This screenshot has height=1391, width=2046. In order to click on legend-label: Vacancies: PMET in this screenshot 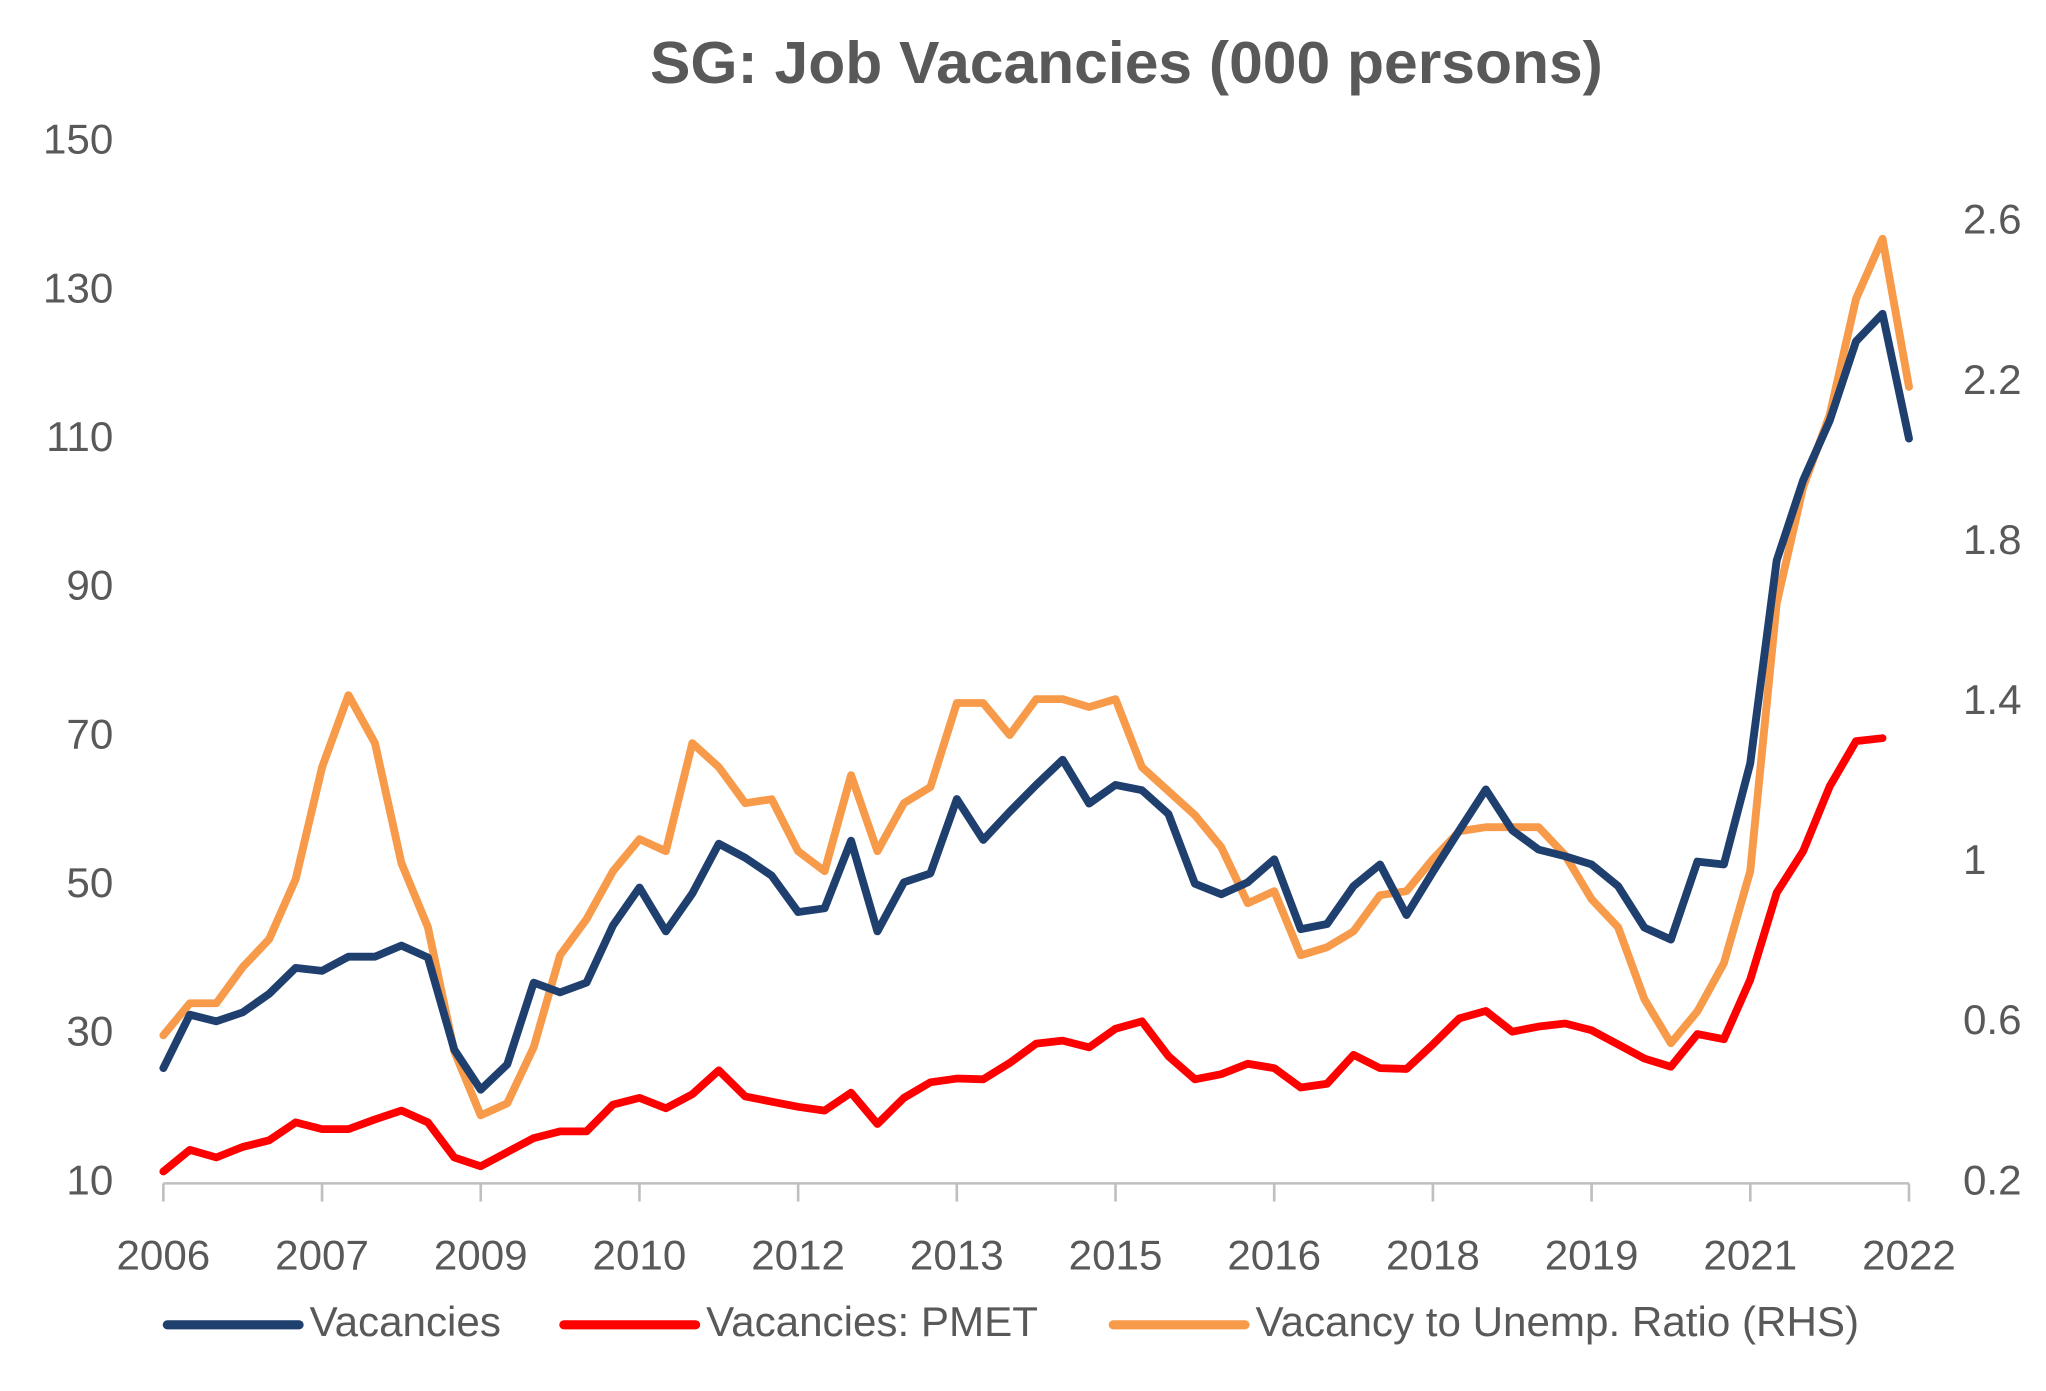, I will do `click(872, 1321)`.